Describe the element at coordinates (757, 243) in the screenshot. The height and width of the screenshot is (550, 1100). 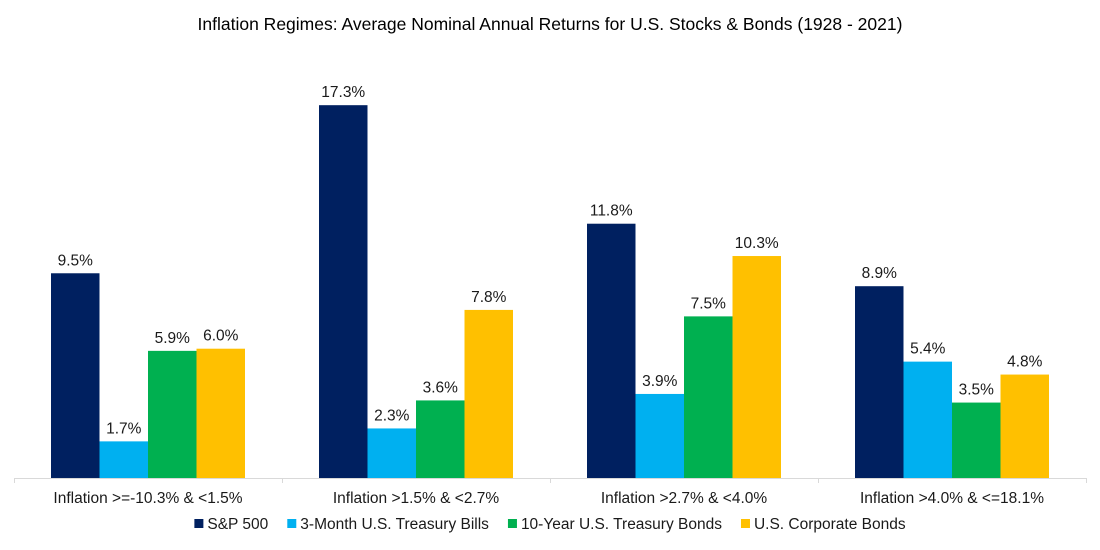
I see `data-label-4-3: 10.3%` at that location.